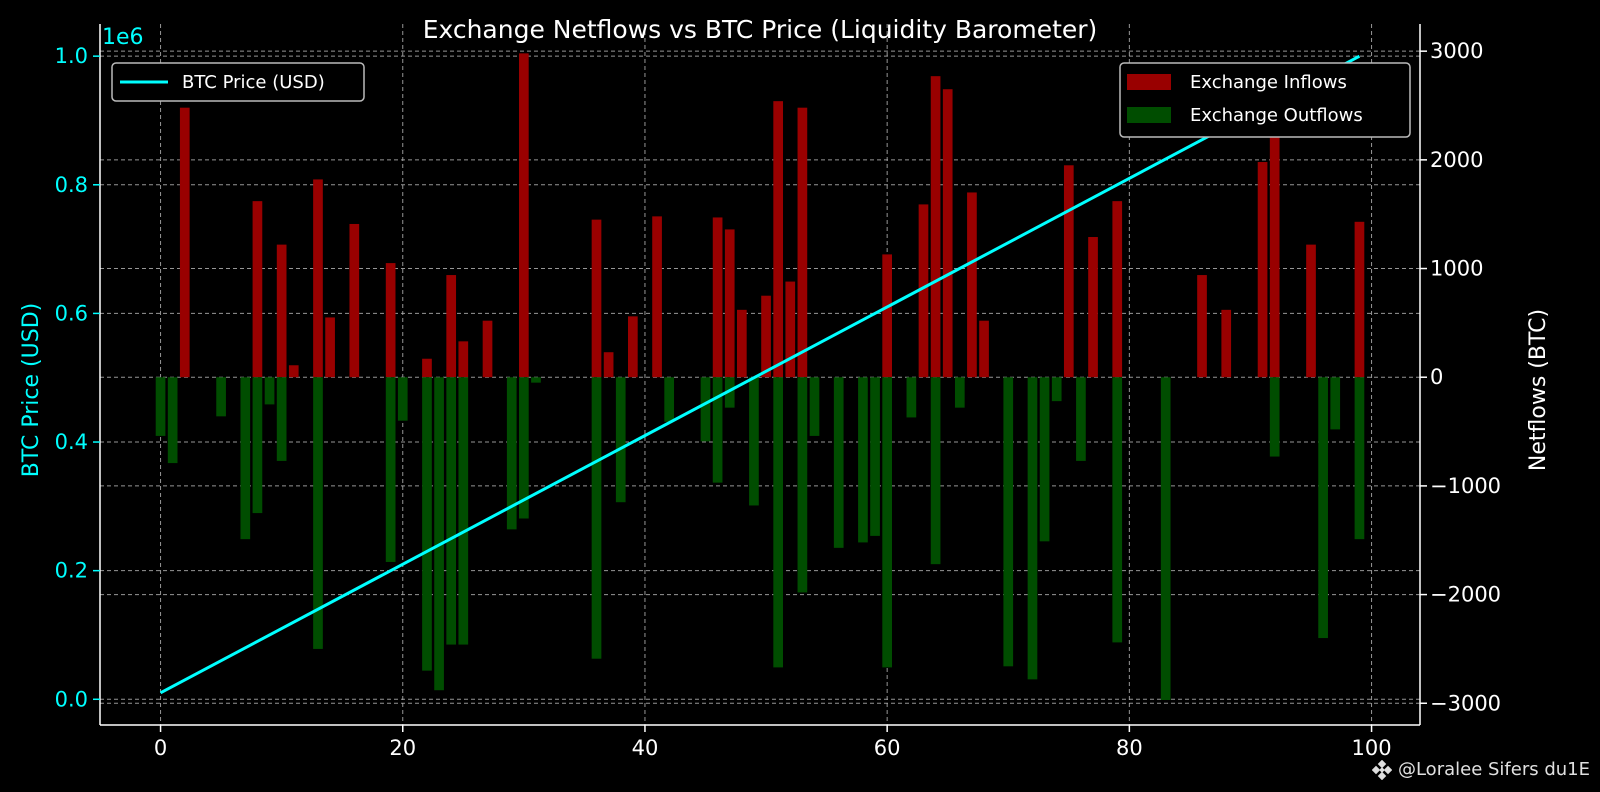  What do you see at coordinates (1381, 769) in the screenshot?
I see `binance-icon` at bounding box center [1381, 769].